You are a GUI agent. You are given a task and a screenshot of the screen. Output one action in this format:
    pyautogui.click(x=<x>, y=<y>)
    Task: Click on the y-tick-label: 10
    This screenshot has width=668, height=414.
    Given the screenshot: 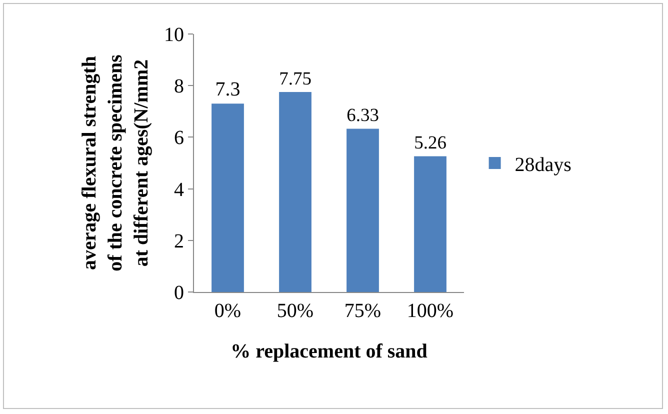 What is the action you would take?
    pyautogui.click(x=174, y=35)
    